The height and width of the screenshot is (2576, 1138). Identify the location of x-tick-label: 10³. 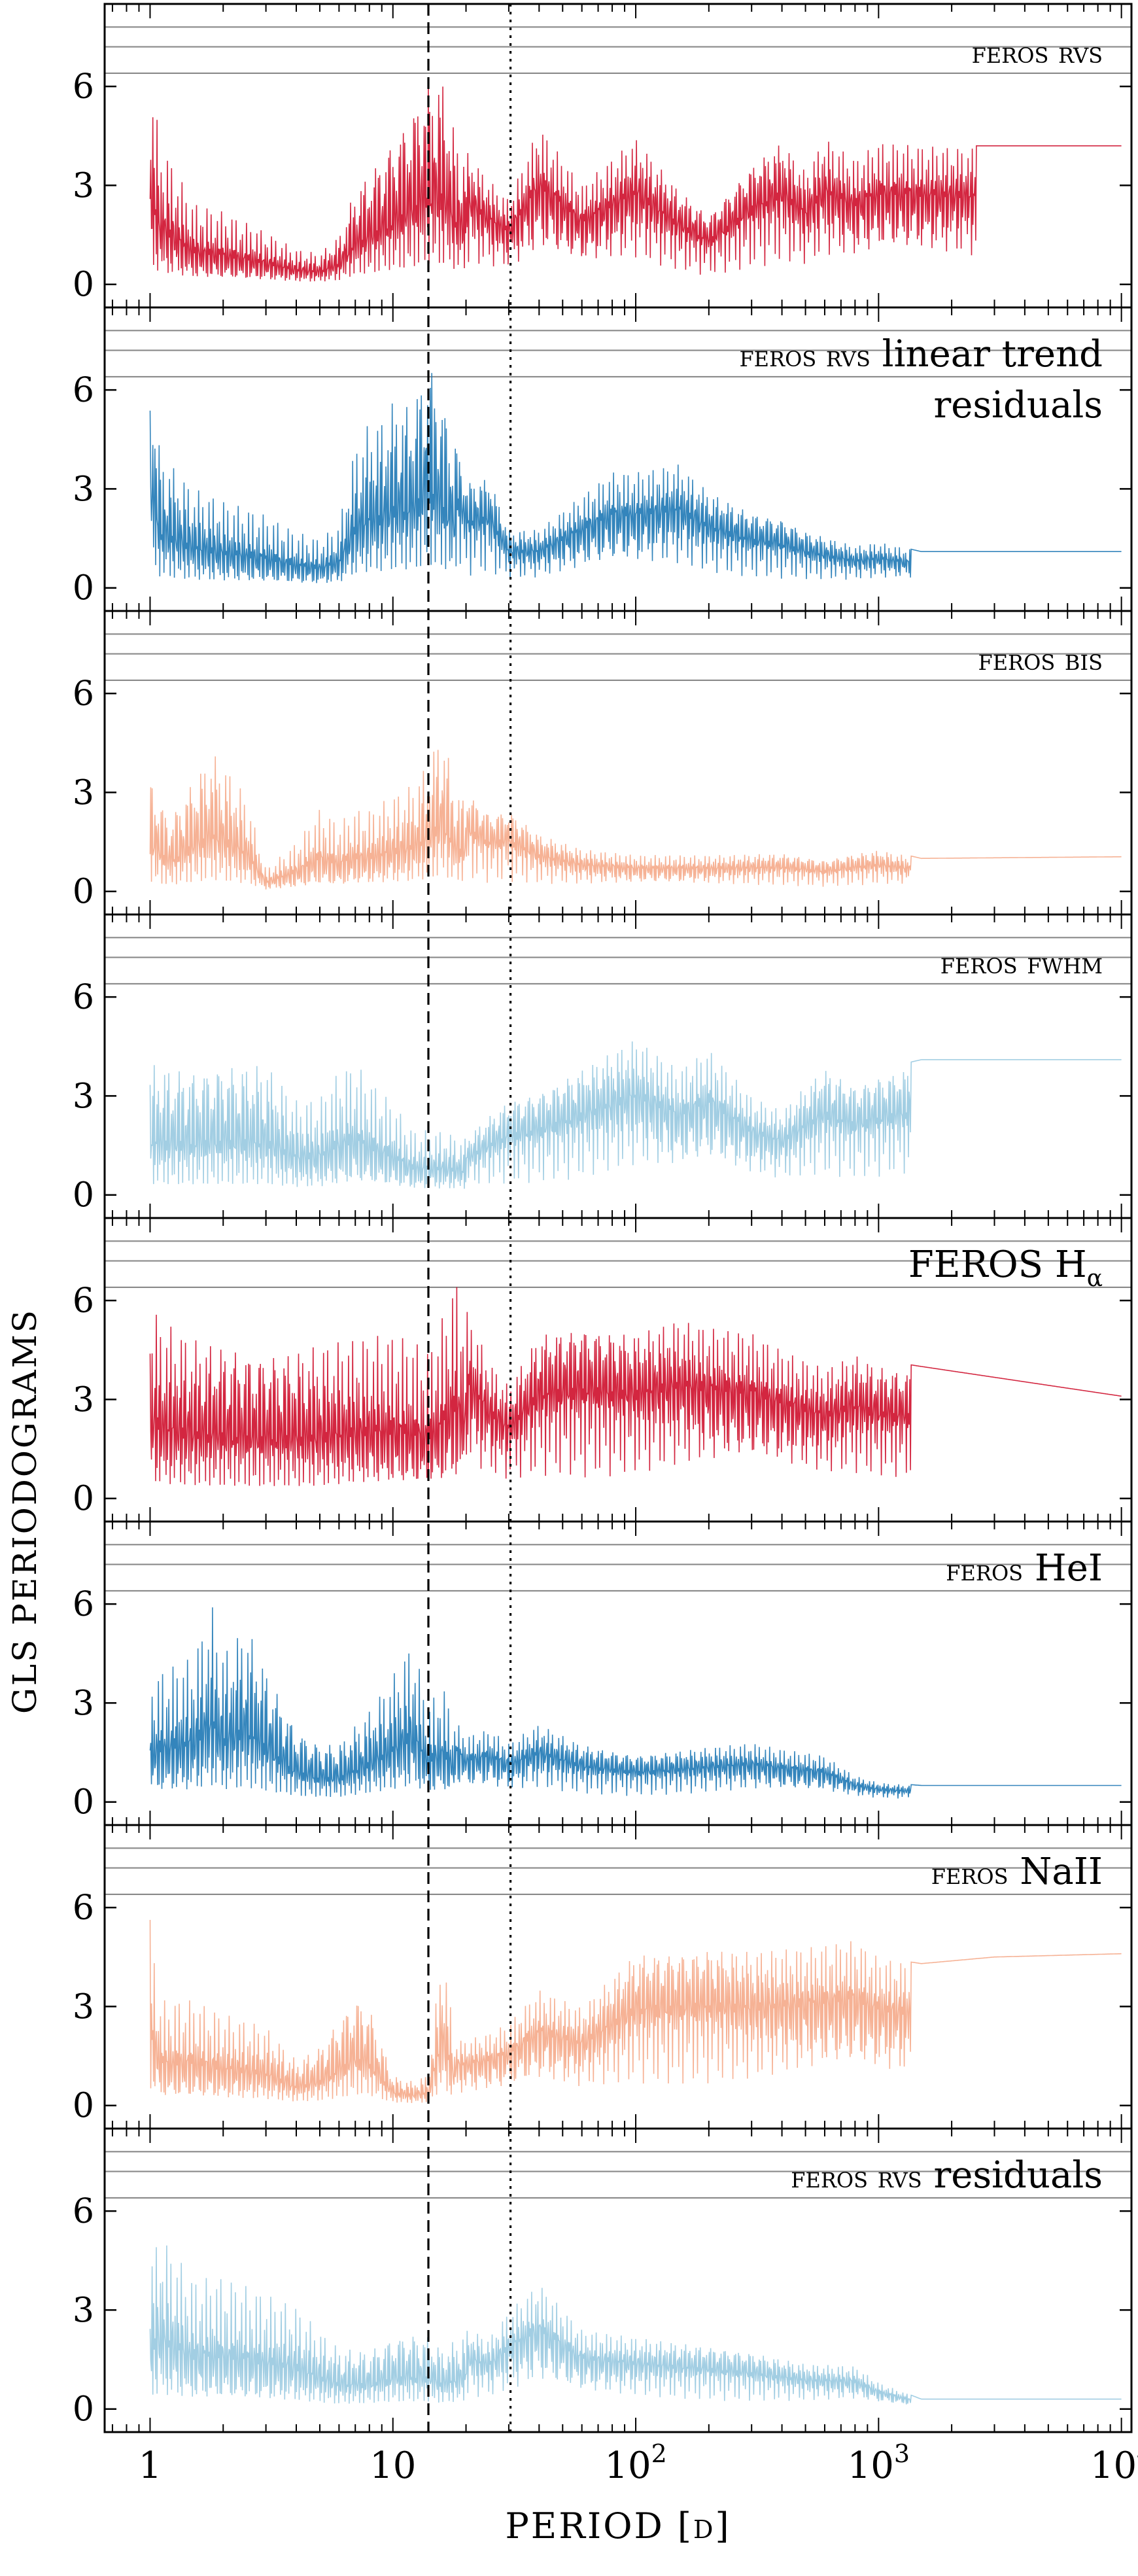
(879, 2463).